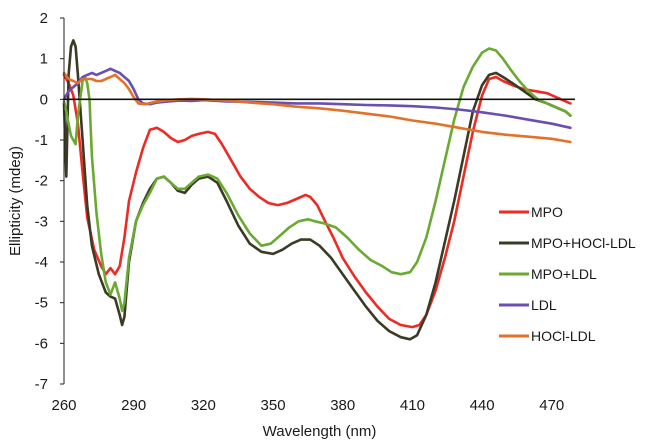 The image size is (658, 445). I want to click on legend-label: MPO+LDL, so click(564, 274).